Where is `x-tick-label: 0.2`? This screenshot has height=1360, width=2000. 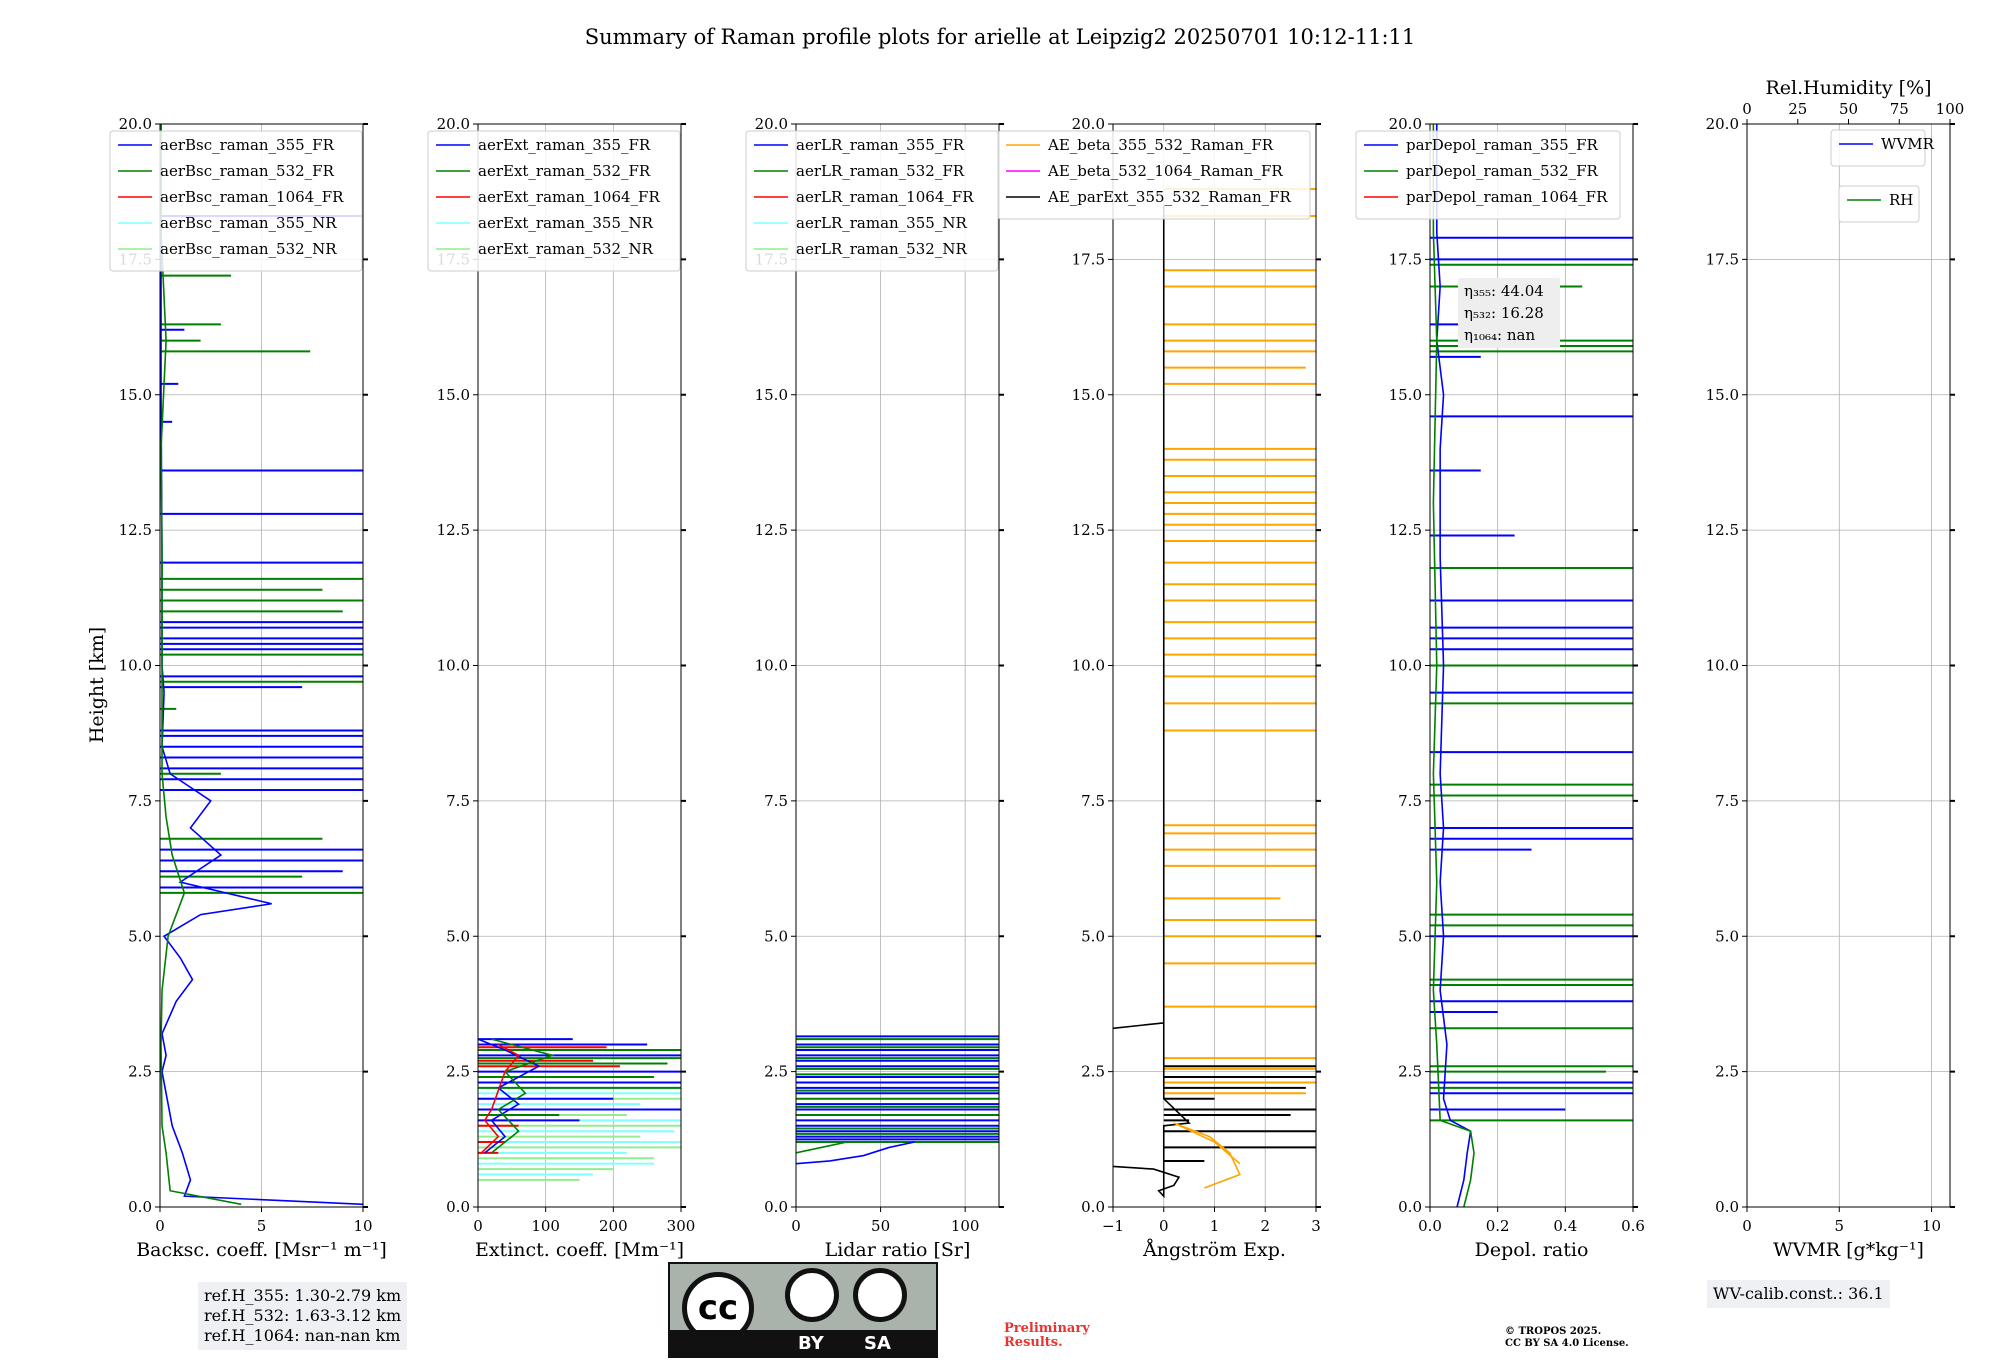
x-tick-label: 0.2 is located at coordinates (1498, 1226).